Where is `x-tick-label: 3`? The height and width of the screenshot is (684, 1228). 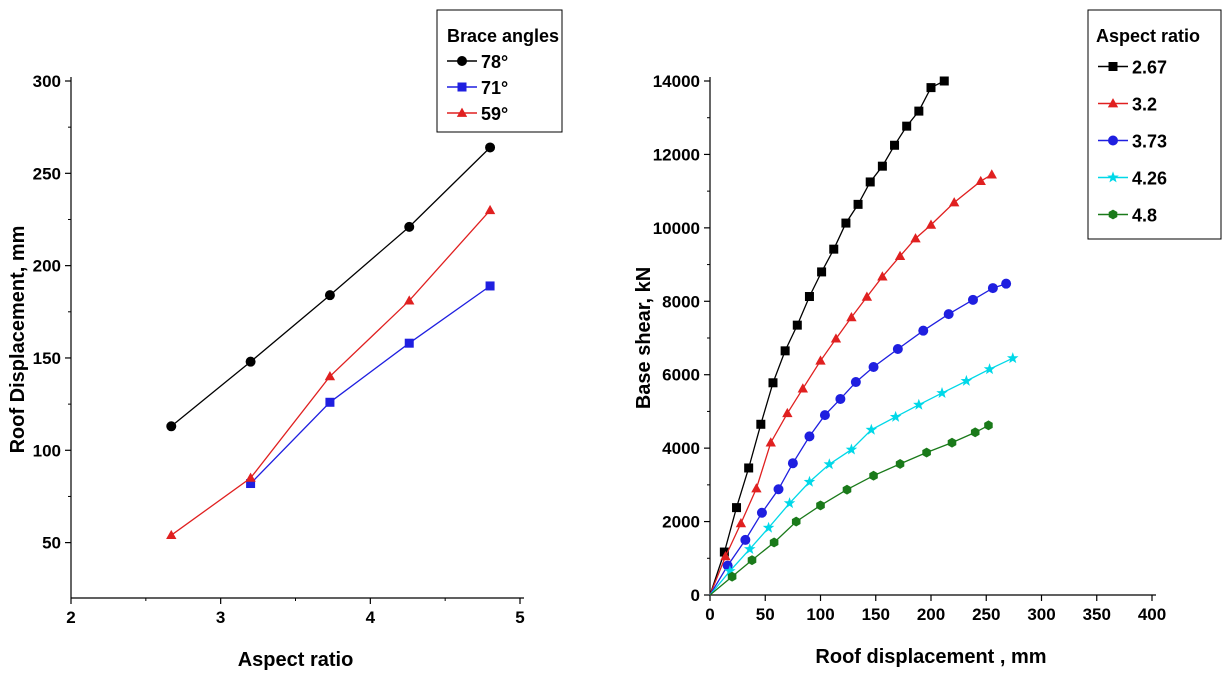 x-tick-label: 3 is located at coordinates (220, 617).